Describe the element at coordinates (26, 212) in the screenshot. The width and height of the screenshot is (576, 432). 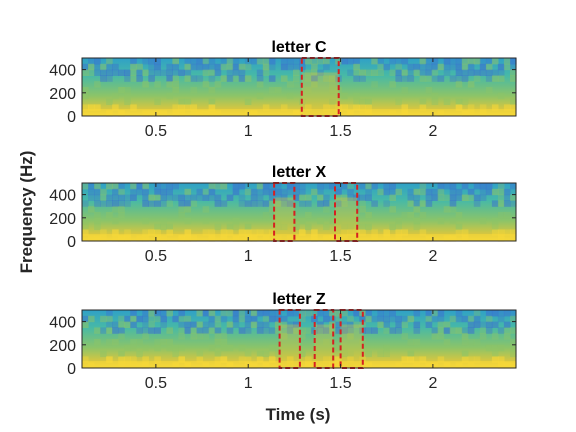
I see `y-axis-label: Frequency (Hz)` at that location.